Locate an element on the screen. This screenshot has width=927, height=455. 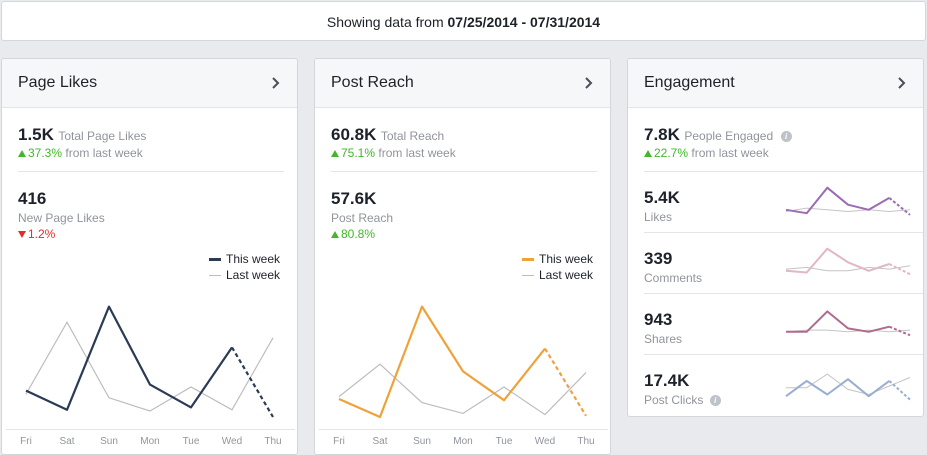
total-reach-block: 60.8K Total Reach is located at coordinates (387, 135).